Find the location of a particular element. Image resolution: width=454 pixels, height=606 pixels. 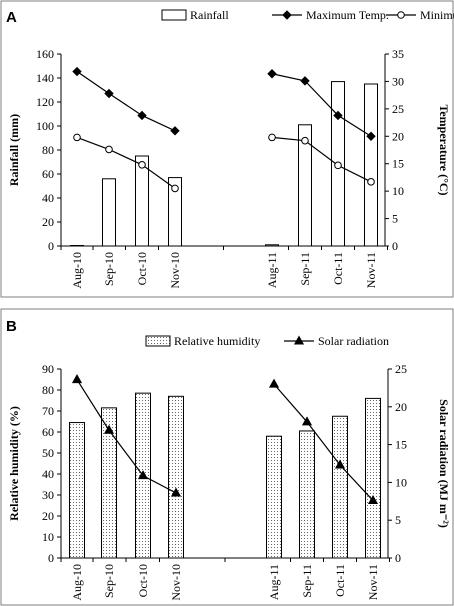

right-tick-label: 20 is located at coordinates (401, 407).